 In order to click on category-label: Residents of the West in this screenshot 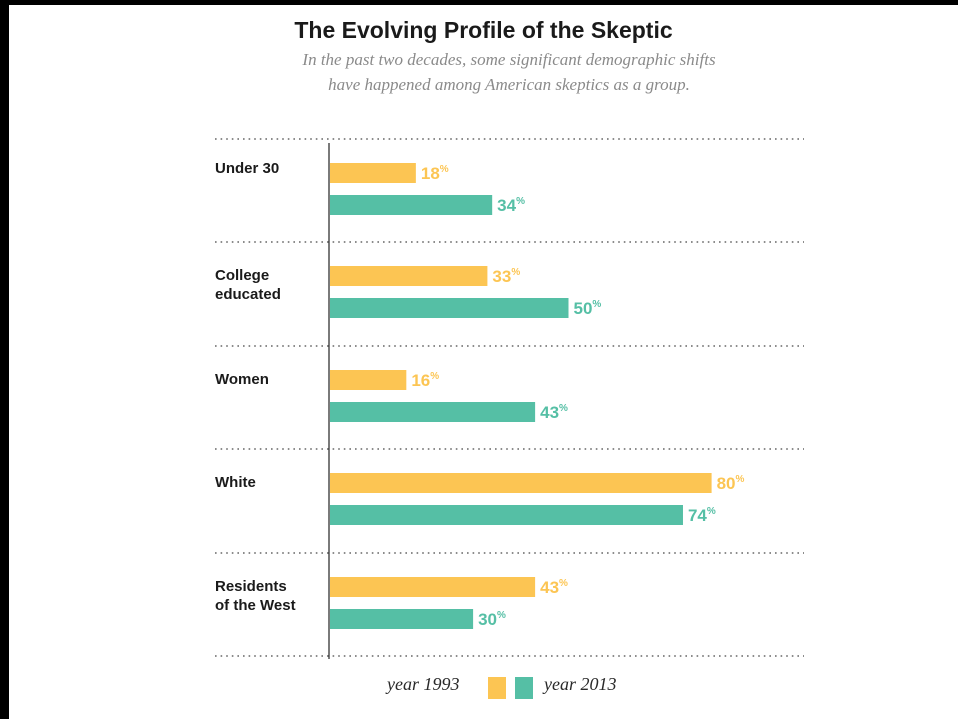, I will do `click(255, 596)`.